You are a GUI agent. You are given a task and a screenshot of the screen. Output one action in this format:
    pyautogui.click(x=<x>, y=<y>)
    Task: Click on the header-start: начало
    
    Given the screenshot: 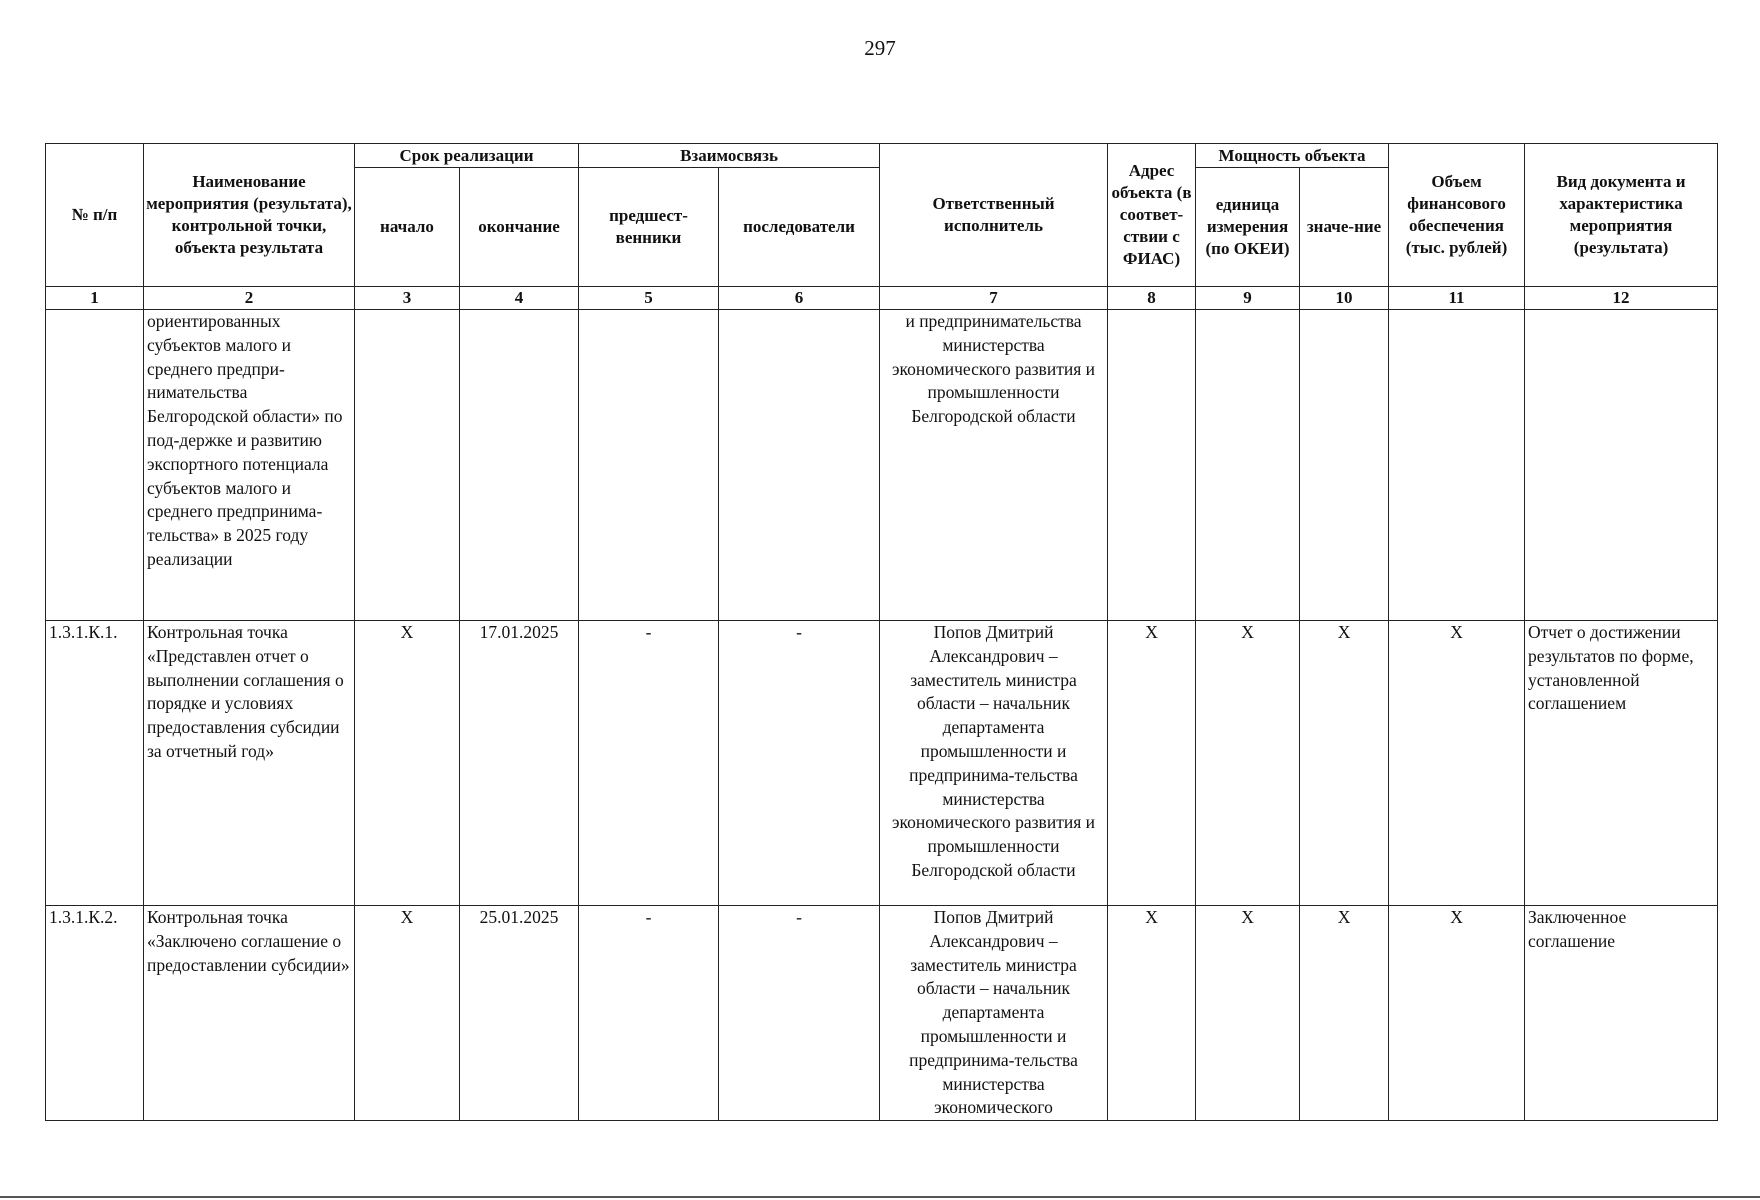 What is the action you would take?
    pyautogui.click(x=407, y=227)
    